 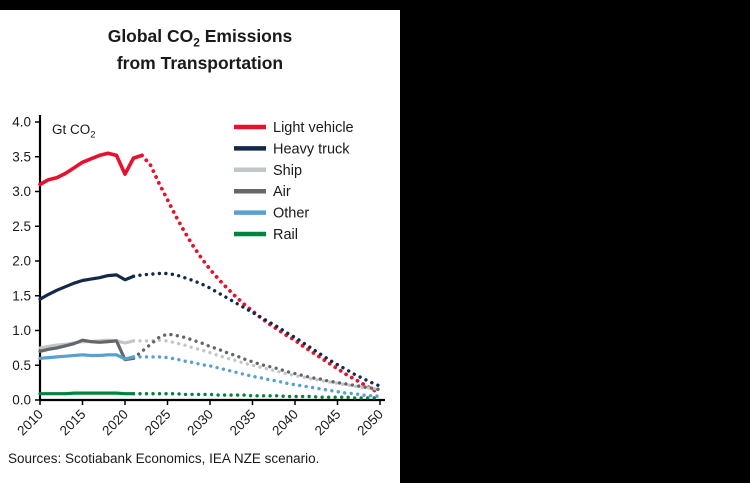 I want to click on series-dotted-rail, so click(x=256, y=396).